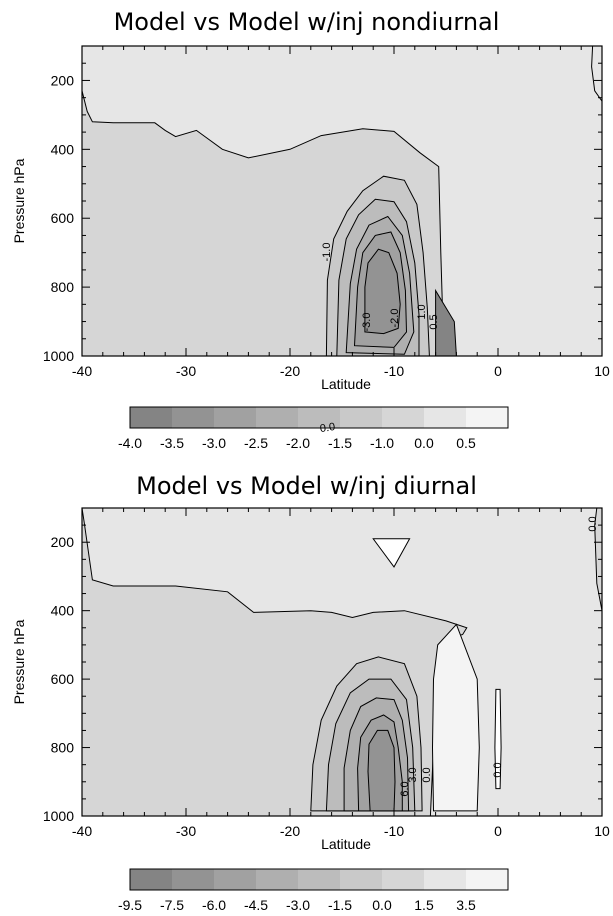 This screenshot has height=916, width=613. What do you see at coordinates (422, 311) in the screenshot?
I see `contour-label: 1.0` at bounding box center [422, 311].